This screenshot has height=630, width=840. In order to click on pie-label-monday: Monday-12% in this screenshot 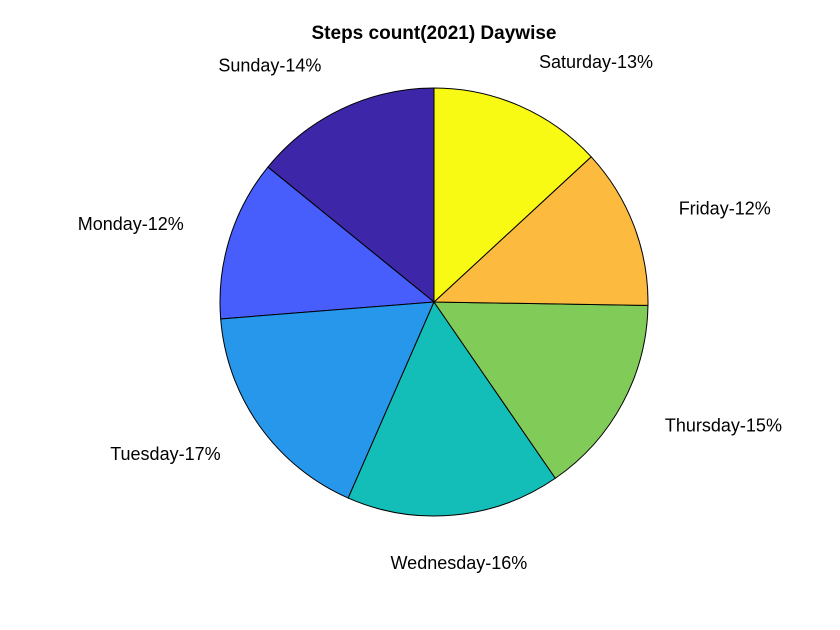, I will do `click(131, 224)`.